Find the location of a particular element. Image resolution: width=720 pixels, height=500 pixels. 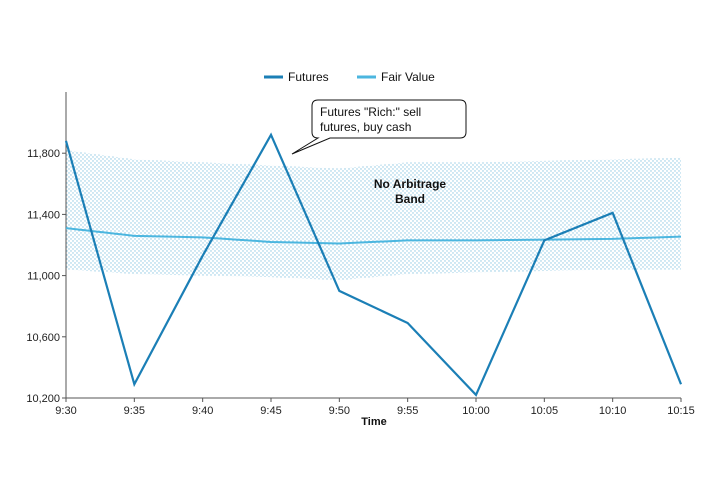

legend-futures-label: Futures is located at coordinates (308, 77).